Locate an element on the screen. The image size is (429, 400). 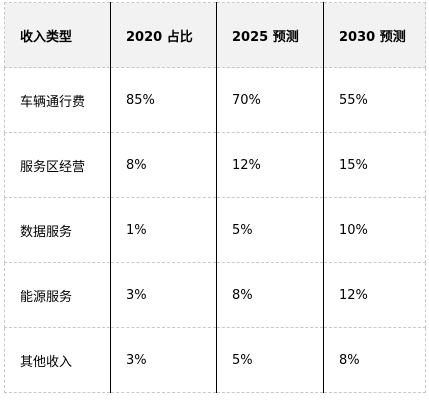
cell-2020-share: 1% is located at coordinates (163, 230).